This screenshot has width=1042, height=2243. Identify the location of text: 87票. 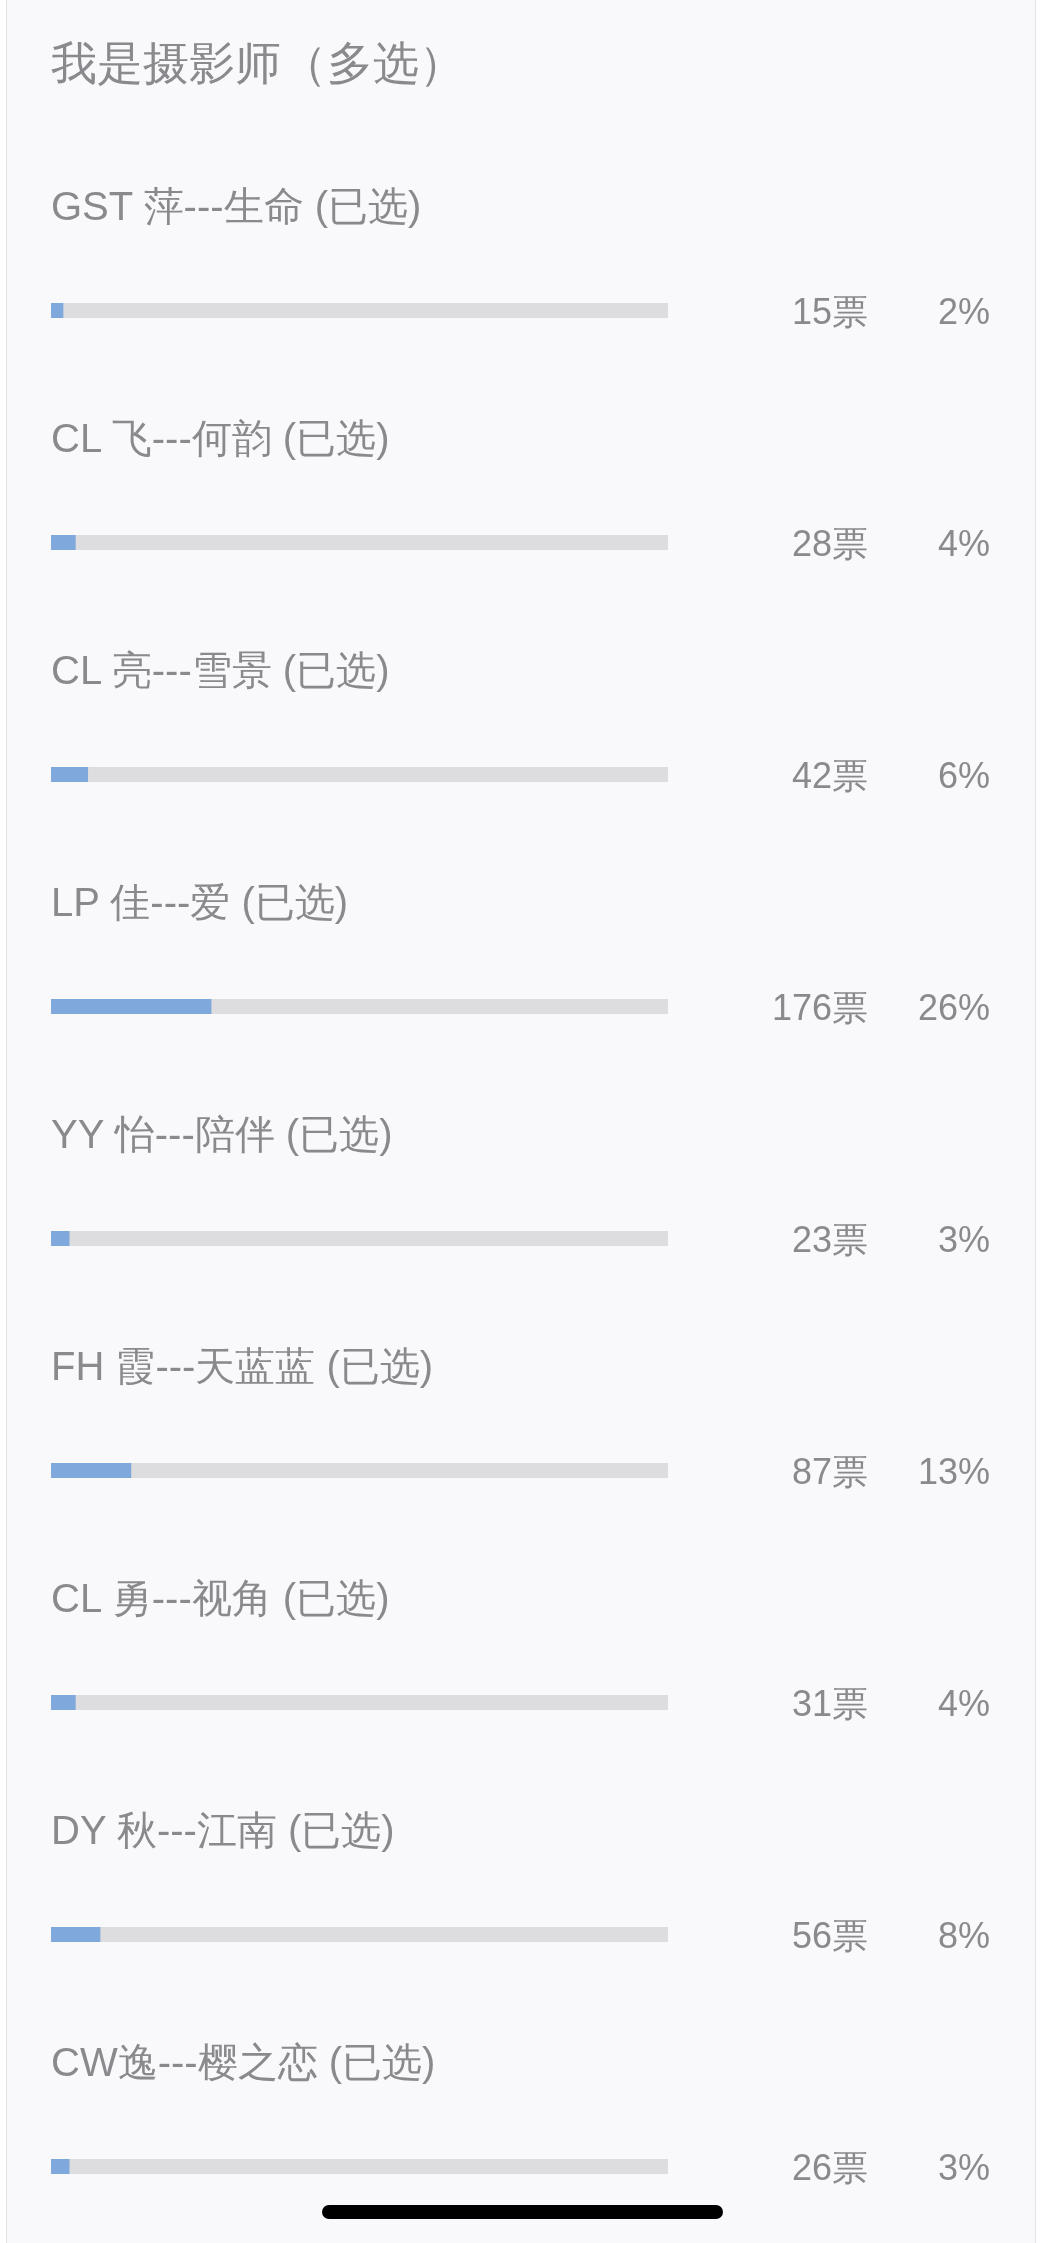
(829, 1471).